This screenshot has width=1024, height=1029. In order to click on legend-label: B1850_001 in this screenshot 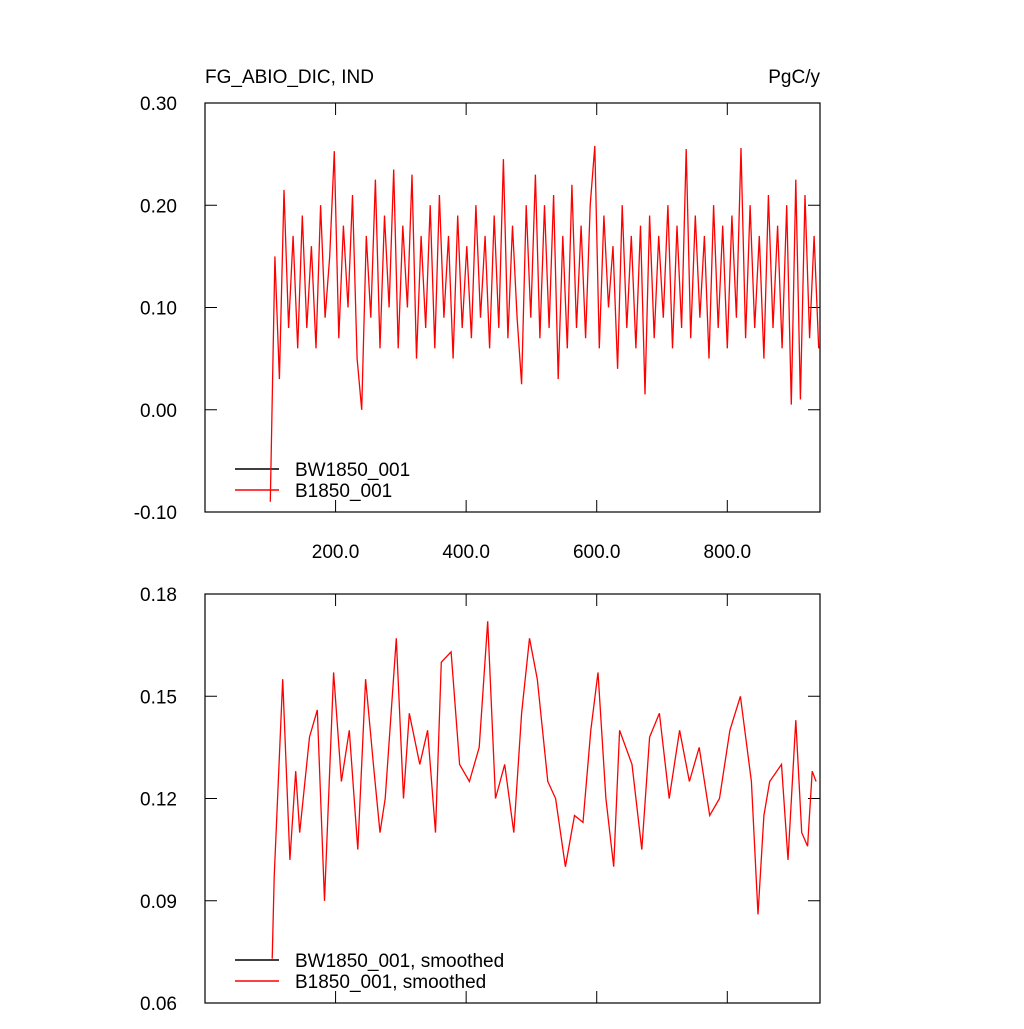, I will do `click(343, 491)`.